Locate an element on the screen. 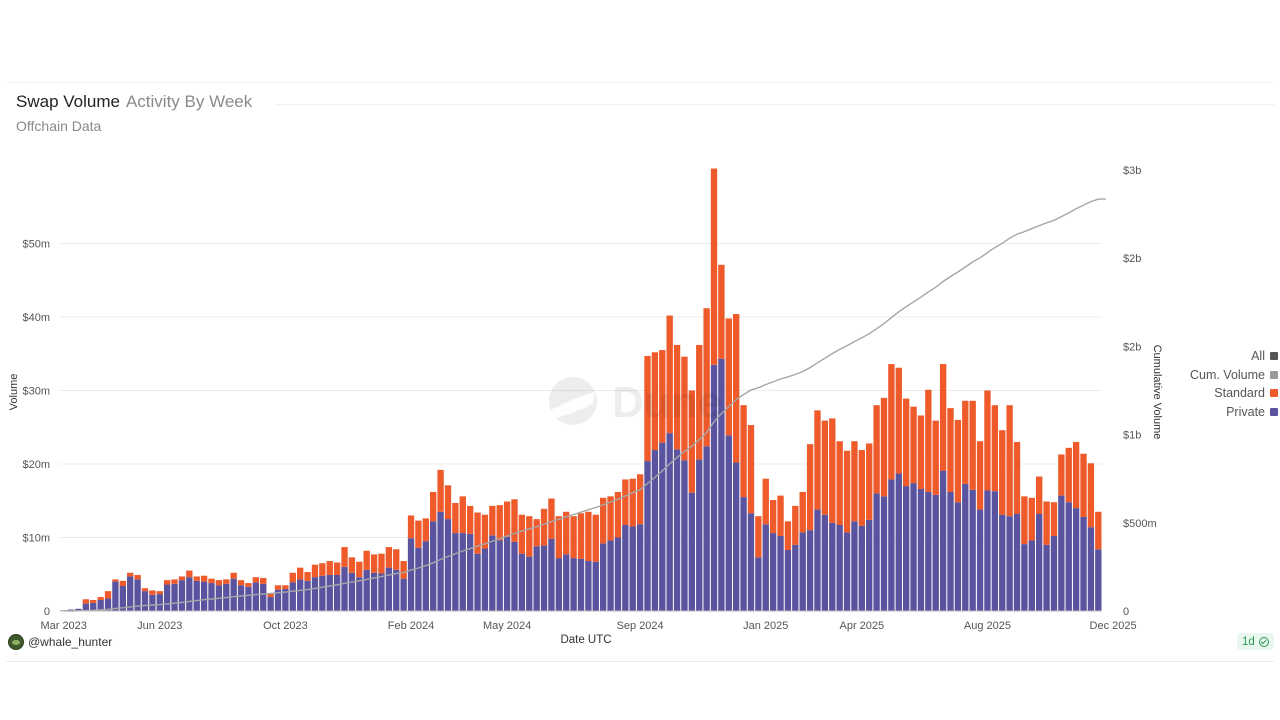  y2-tick-label: $2b is located at coordinates (1132, 347).